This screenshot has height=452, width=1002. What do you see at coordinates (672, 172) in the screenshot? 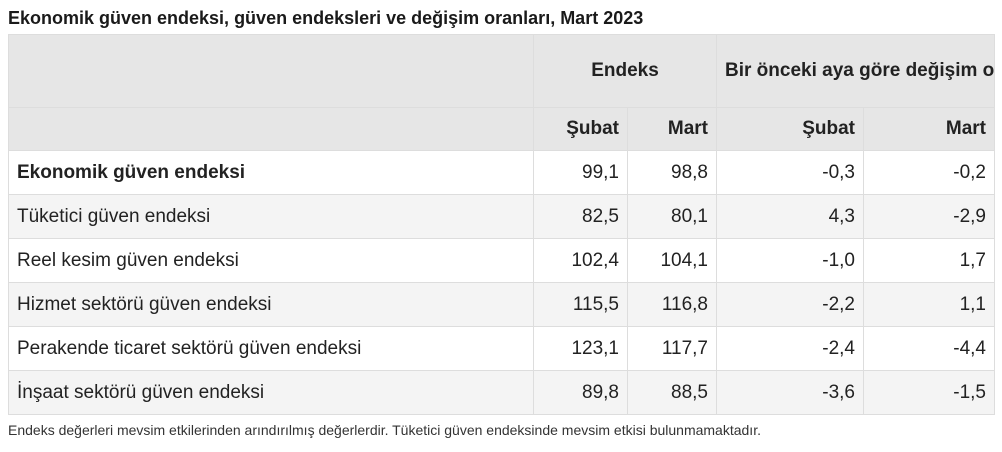
I see `index-mar-value: 98,8` at bounding box center [672, 172].